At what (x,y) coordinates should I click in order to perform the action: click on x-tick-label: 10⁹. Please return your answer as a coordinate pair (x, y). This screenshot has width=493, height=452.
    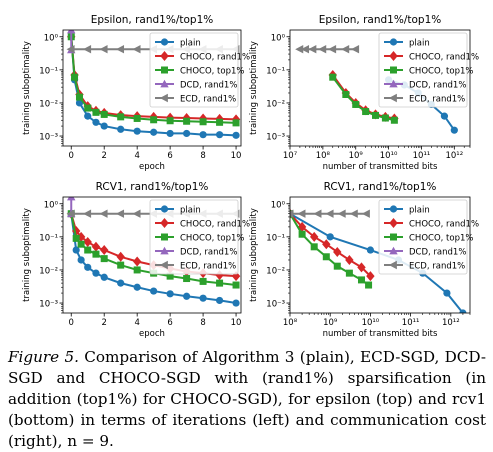
    Looking at the image, I should click on (330, 323).